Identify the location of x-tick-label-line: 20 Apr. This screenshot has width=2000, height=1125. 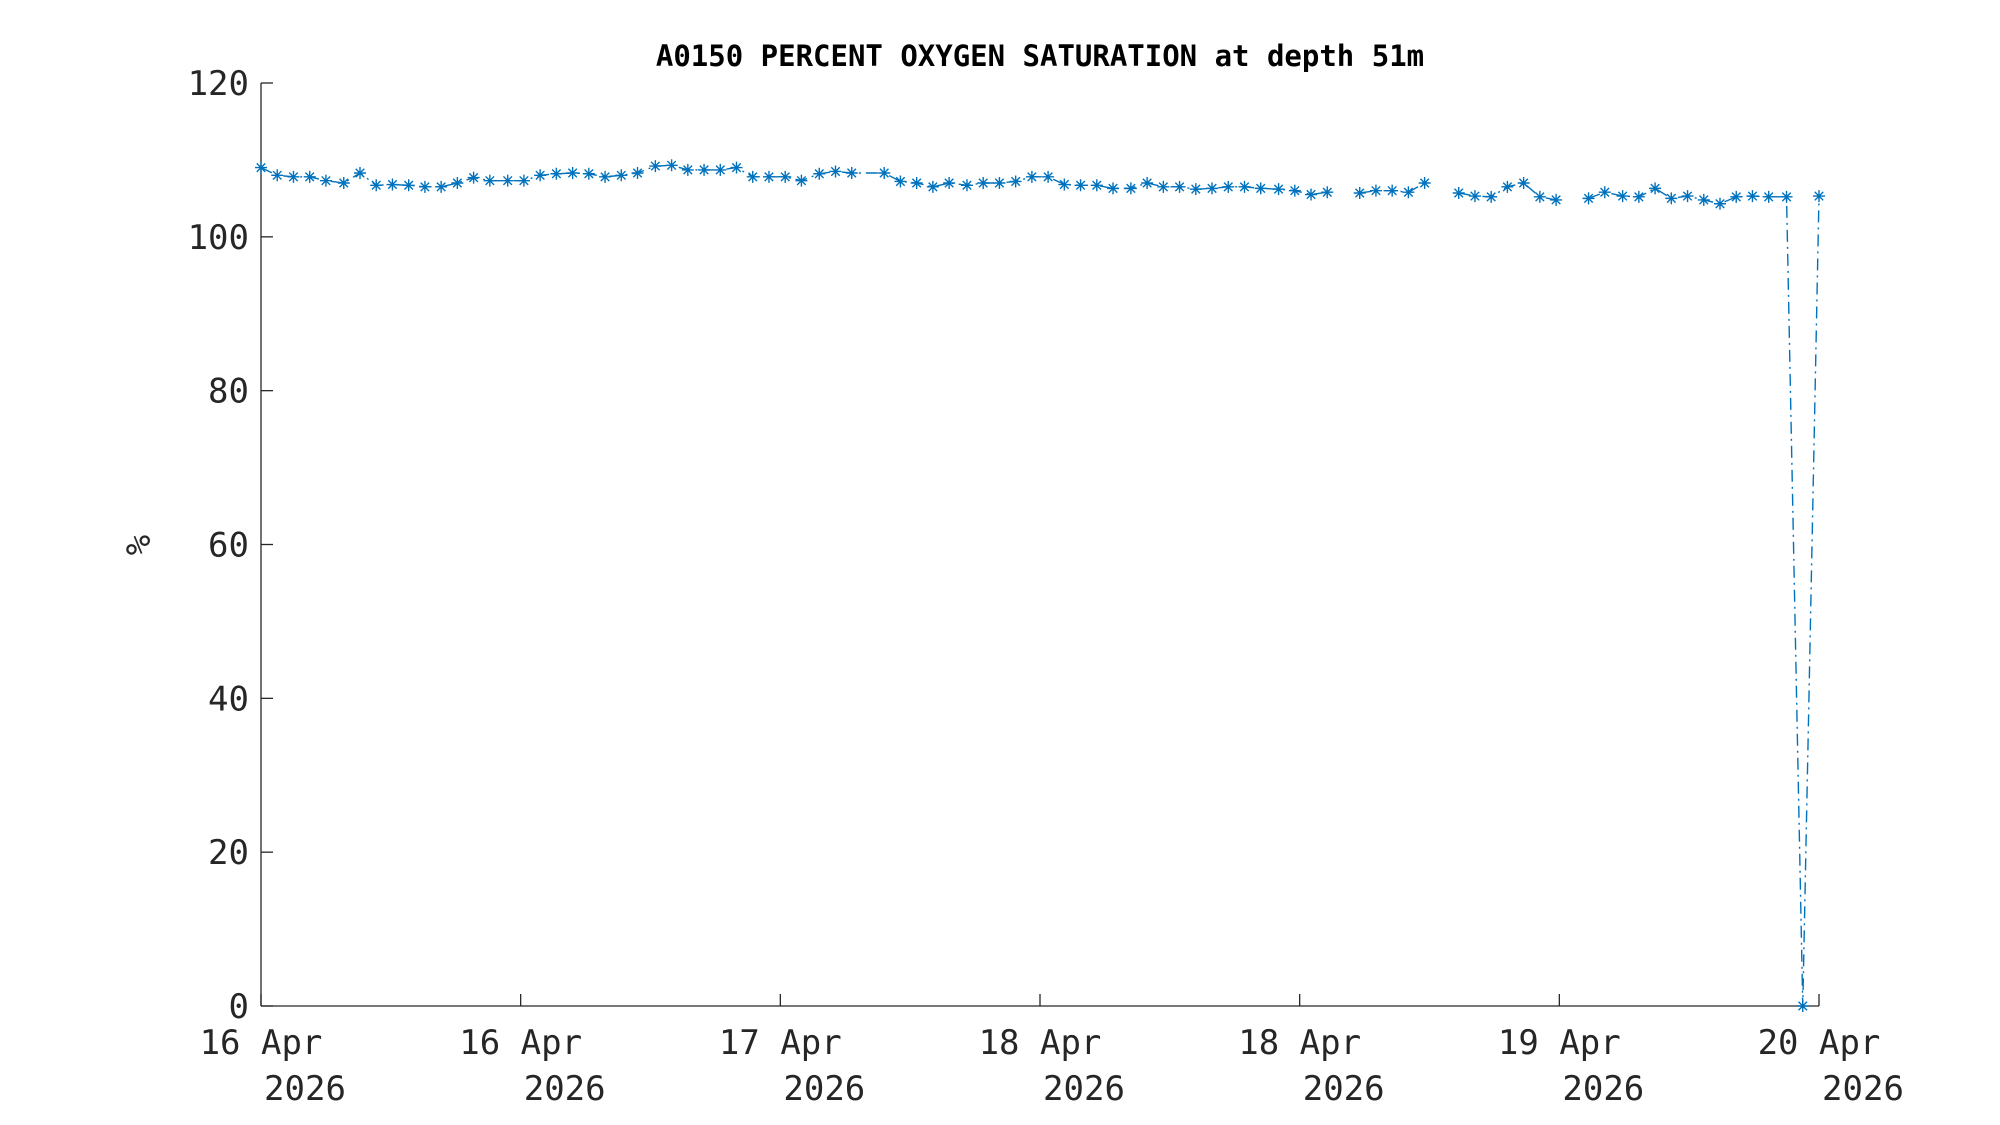
(1819, 1043).